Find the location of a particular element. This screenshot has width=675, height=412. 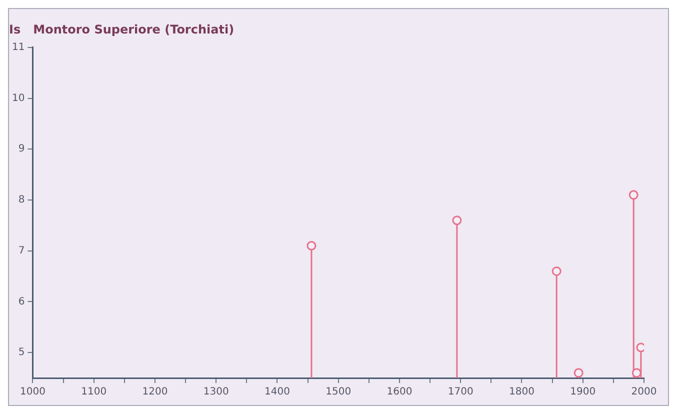

x-tick-label: 1700 is located at coordinates (461, 392).